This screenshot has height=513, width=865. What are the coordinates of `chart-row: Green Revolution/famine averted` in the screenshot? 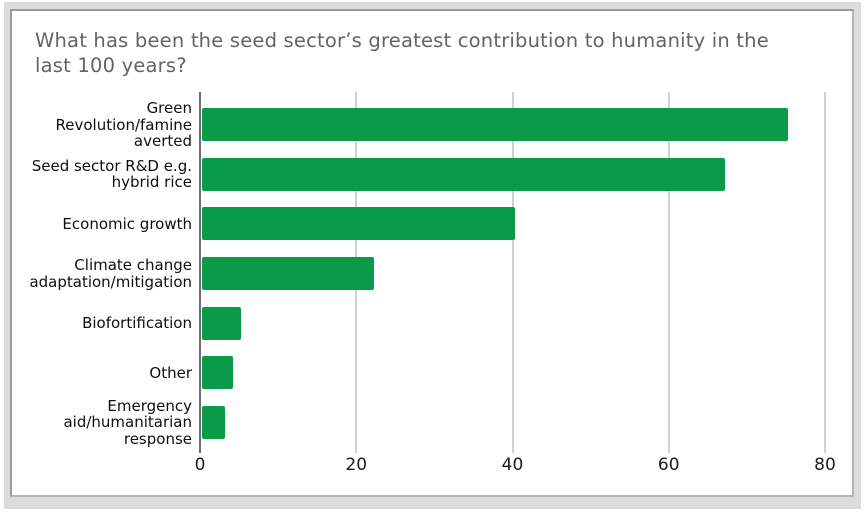 It's located at (432, 125).